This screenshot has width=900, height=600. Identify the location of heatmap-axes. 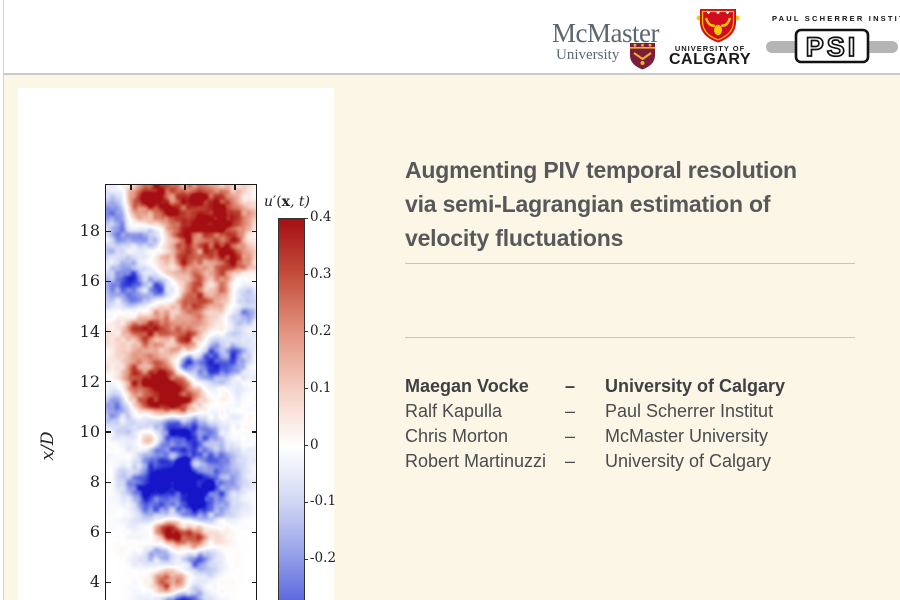
(181, 392).